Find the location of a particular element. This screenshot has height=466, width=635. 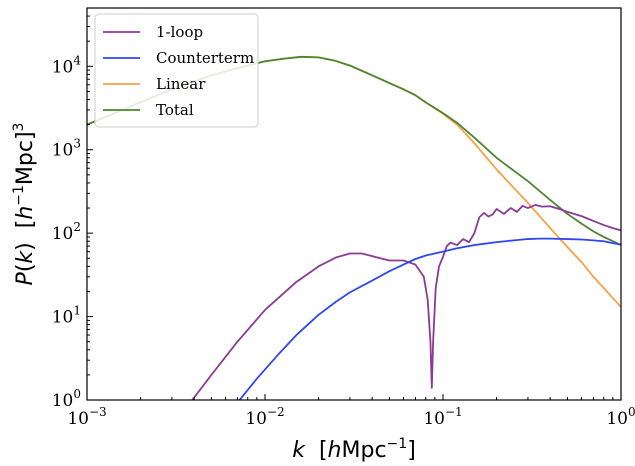

x-tick-label: 10⁻² is located at coordinates (264, 417).